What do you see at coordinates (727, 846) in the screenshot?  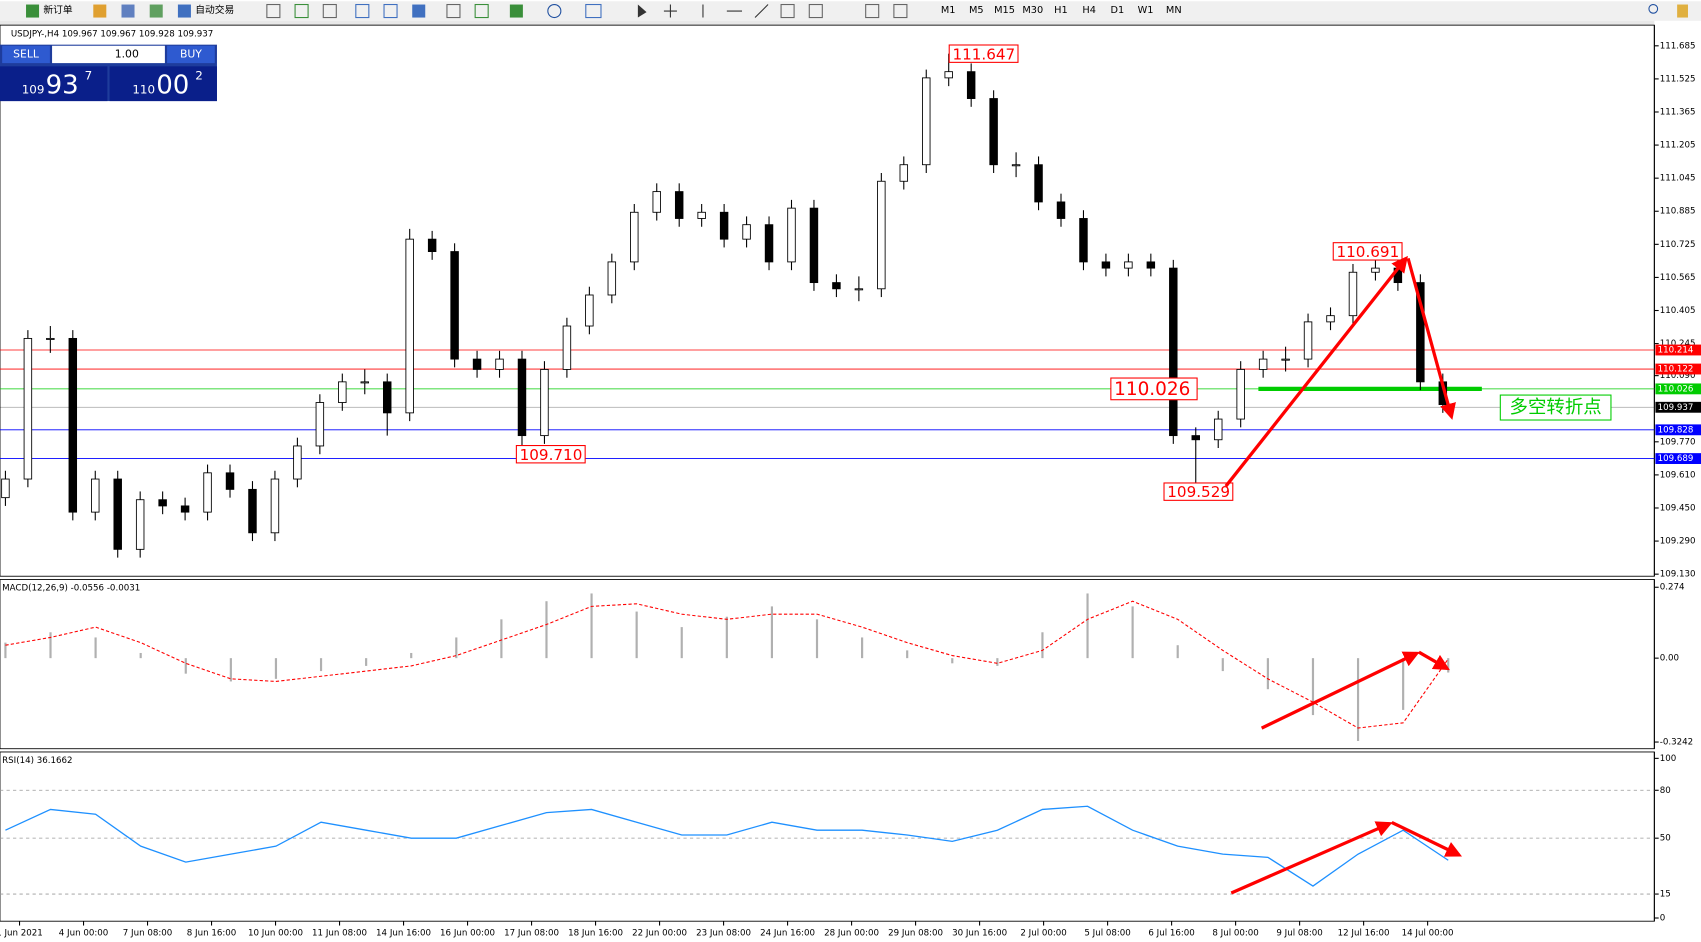 I see `rsi-line` at bounding box center [727, 846].